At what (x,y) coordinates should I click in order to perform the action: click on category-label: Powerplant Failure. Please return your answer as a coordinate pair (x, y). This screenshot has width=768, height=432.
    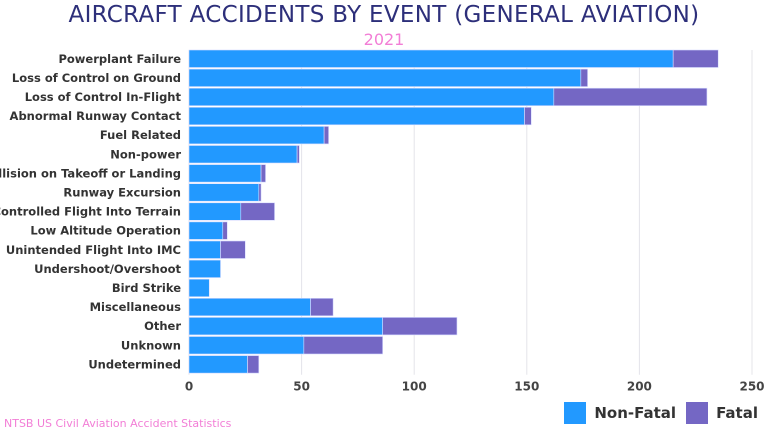
    Looking at the image, I should click on (119, 59).